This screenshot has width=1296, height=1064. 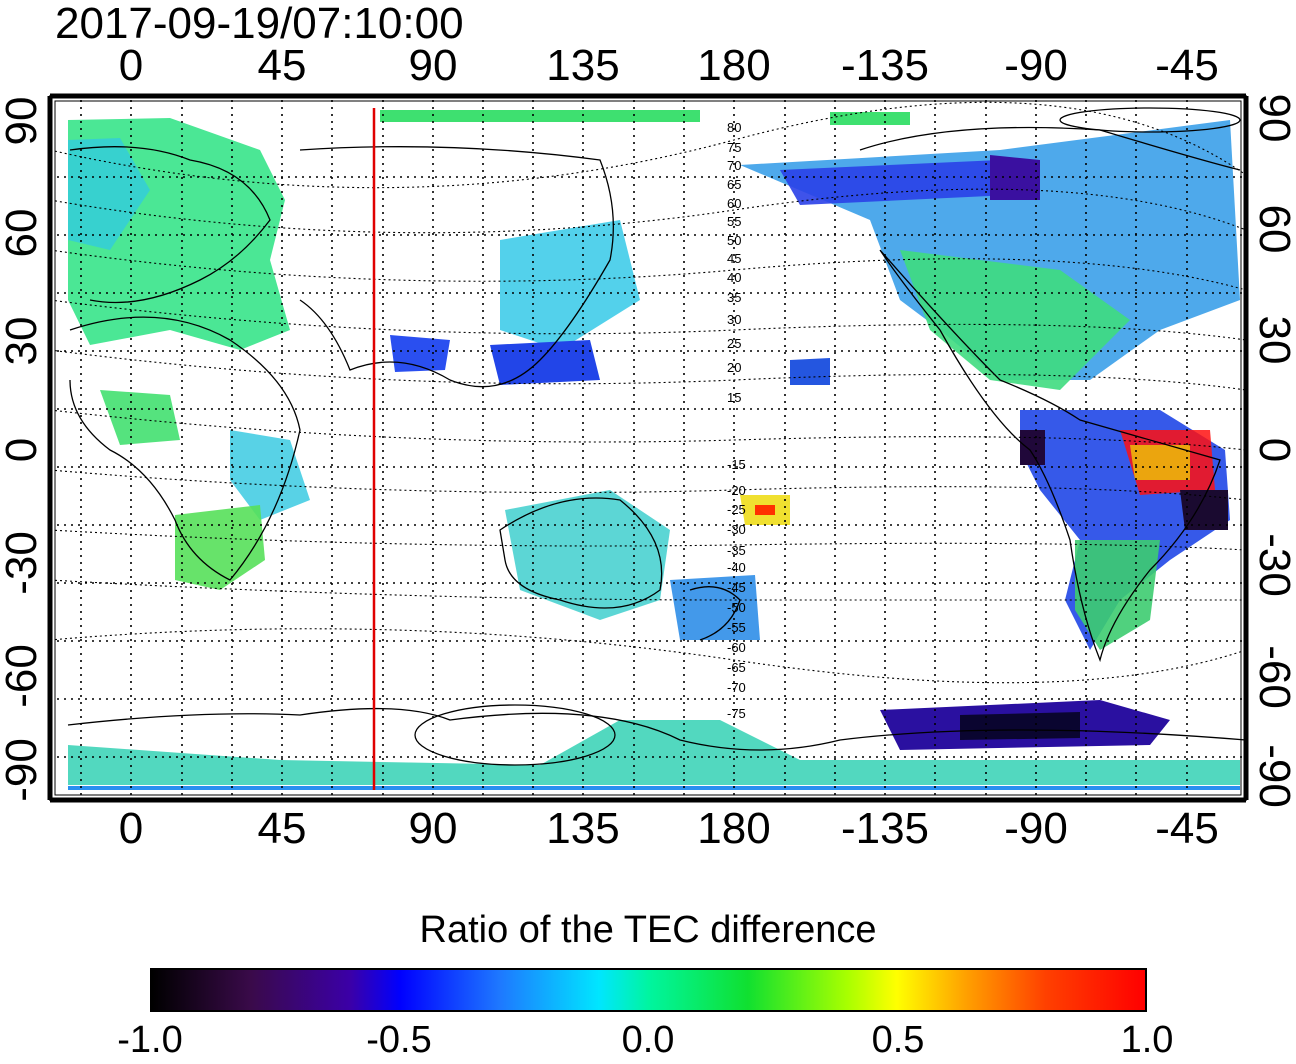 What do you see at coordinates (734, 184) in the screenshot?
I see `mlat-label: 65` at bounding box center [734, 184].